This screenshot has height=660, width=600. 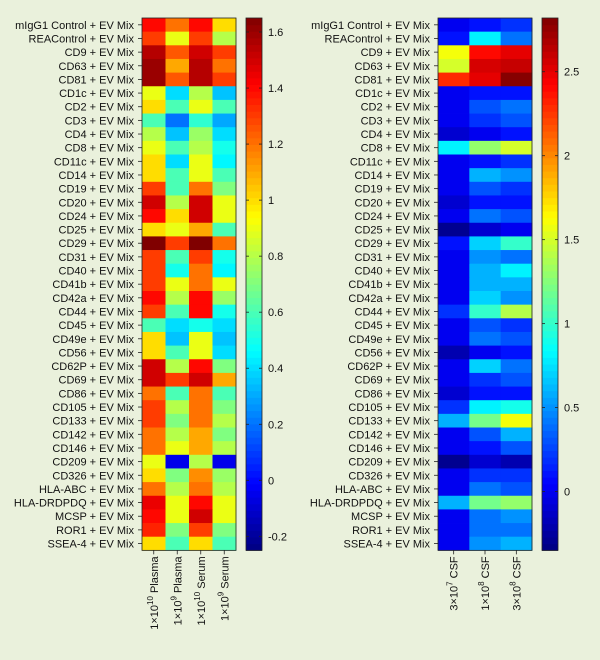 I want to click on row-label: CD42a + EV Mix, so click(x=93, y=299).